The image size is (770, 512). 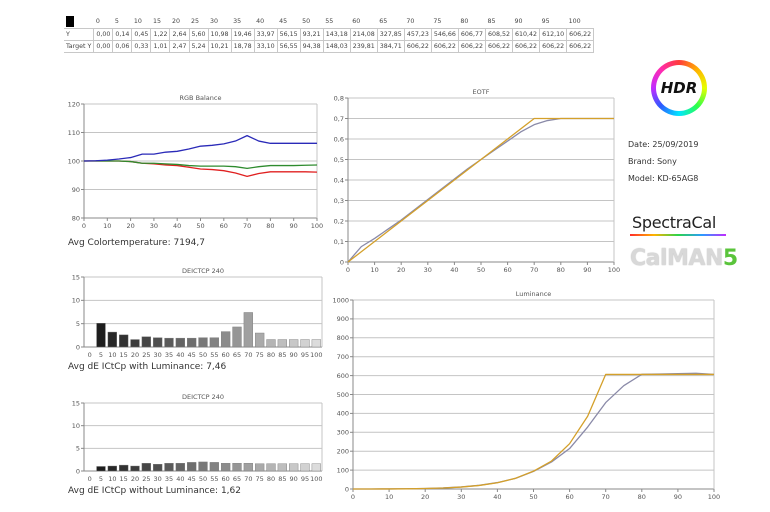 What do you see at coordinates (471, 34) in the screenshot?
I see `table-cell: 606,77` at bounding box center [471, 34].